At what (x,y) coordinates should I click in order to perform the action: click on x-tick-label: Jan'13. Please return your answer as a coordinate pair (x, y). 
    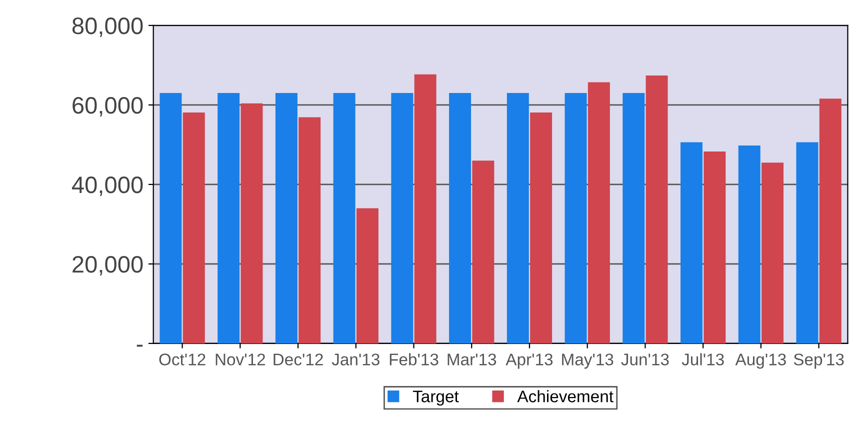
    Looking at the image, I should click on (356, 360).